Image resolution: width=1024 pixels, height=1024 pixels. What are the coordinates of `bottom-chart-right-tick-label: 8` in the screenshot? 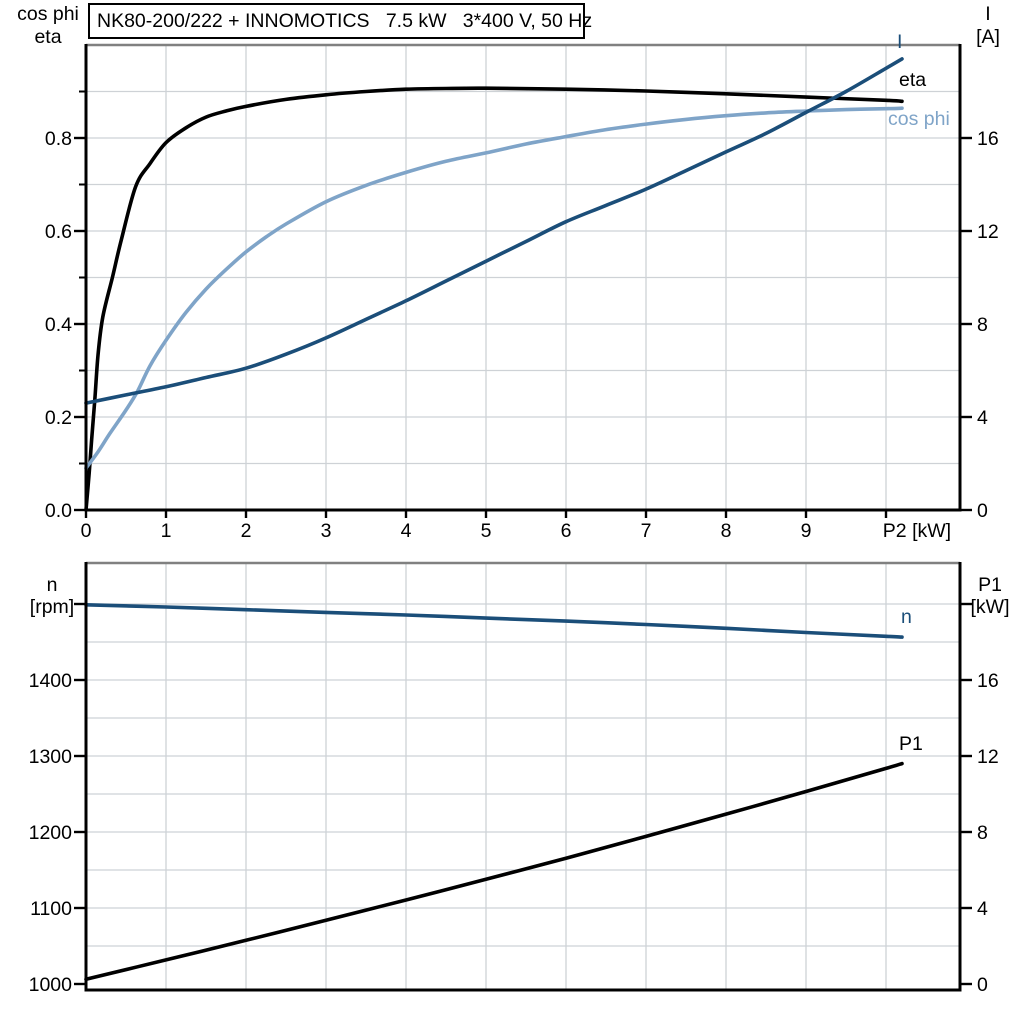 It's located at (982, 833).